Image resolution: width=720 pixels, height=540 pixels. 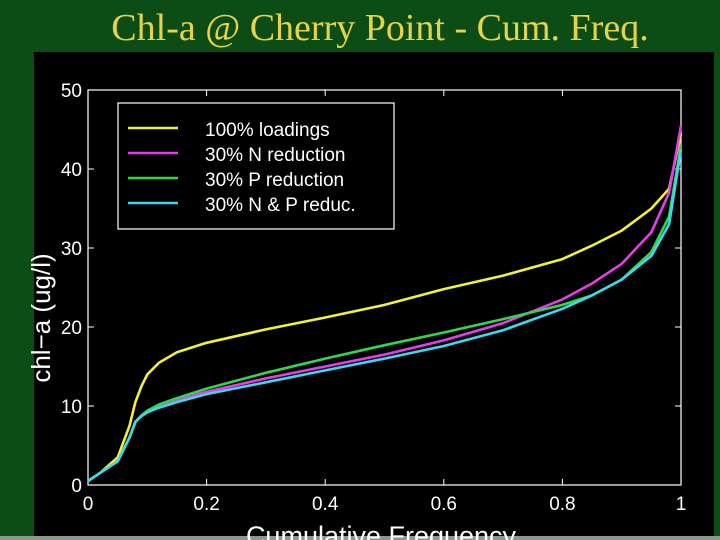 I want to click on y-tick-label: 30, so click(x=71, y=249).